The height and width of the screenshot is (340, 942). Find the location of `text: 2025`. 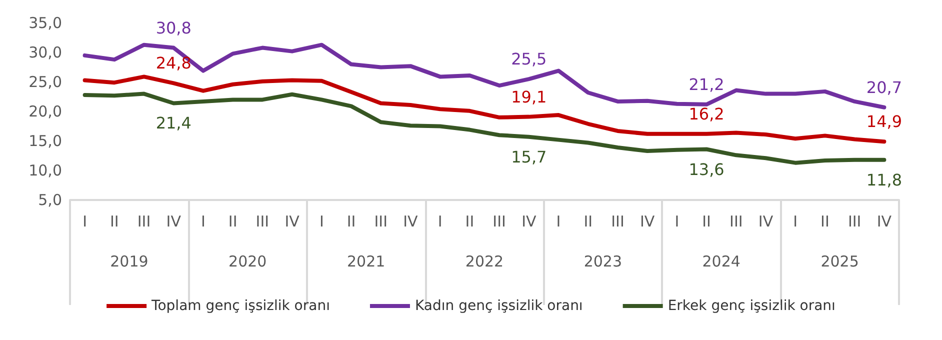

text: 2025 is located at coordinates (839, 261).